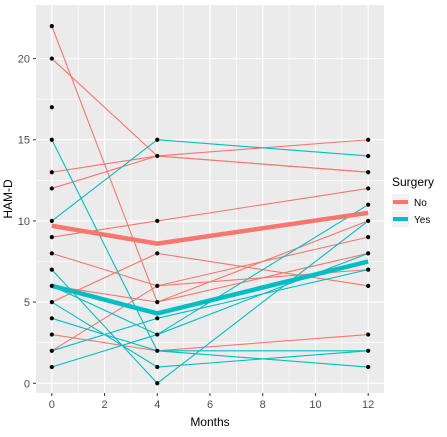 The image size is (447, 437). What do you see at coordinates (413, 182) in the screenshot?
I see `legend-title: Surgery` at bounding box center [413, 182].